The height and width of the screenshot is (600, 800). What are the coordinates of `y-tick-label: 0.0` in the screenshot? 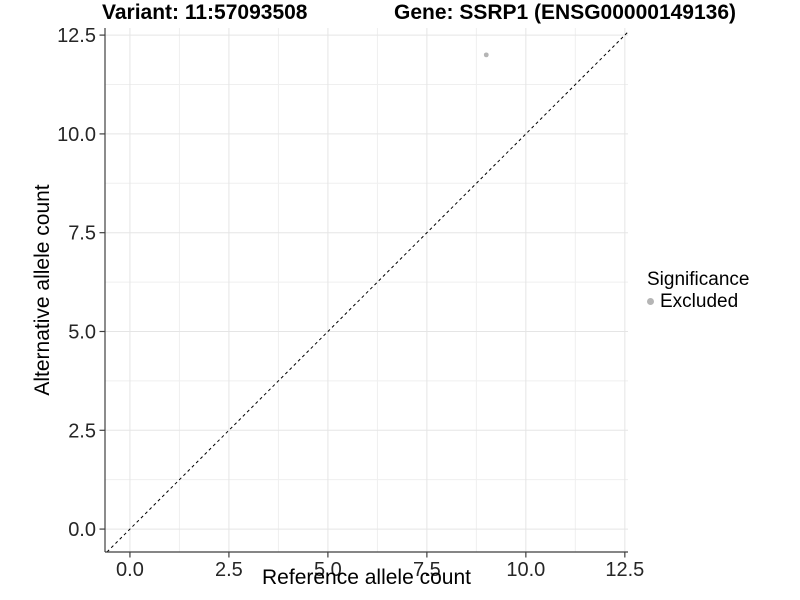 It's located at (82, 530).